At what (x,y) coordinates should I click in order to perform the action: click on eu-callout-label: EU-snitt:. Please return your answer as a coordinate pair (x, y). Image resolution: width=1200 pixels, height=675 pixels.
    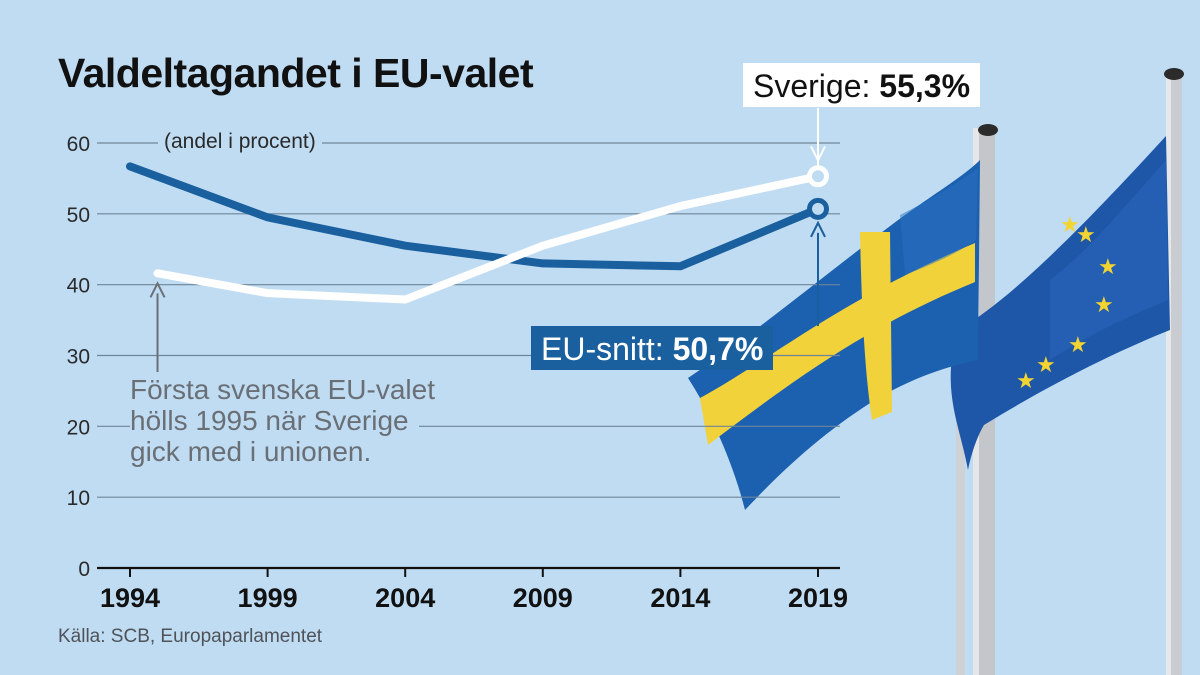
    Looking at the image, I should click on (607, 349).